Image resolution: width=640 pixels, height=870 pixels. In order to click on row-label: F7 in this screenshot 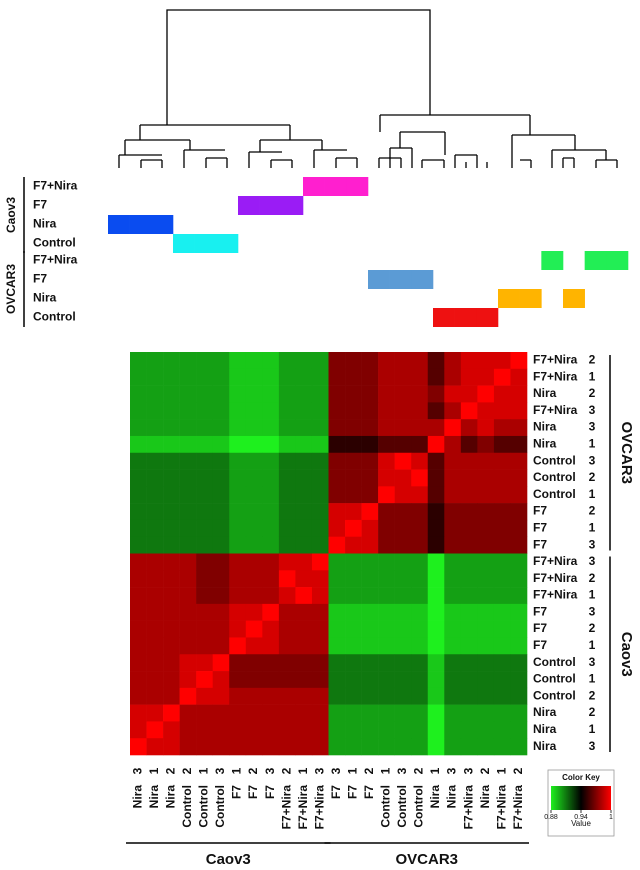, I will do `click(540, 645)`.